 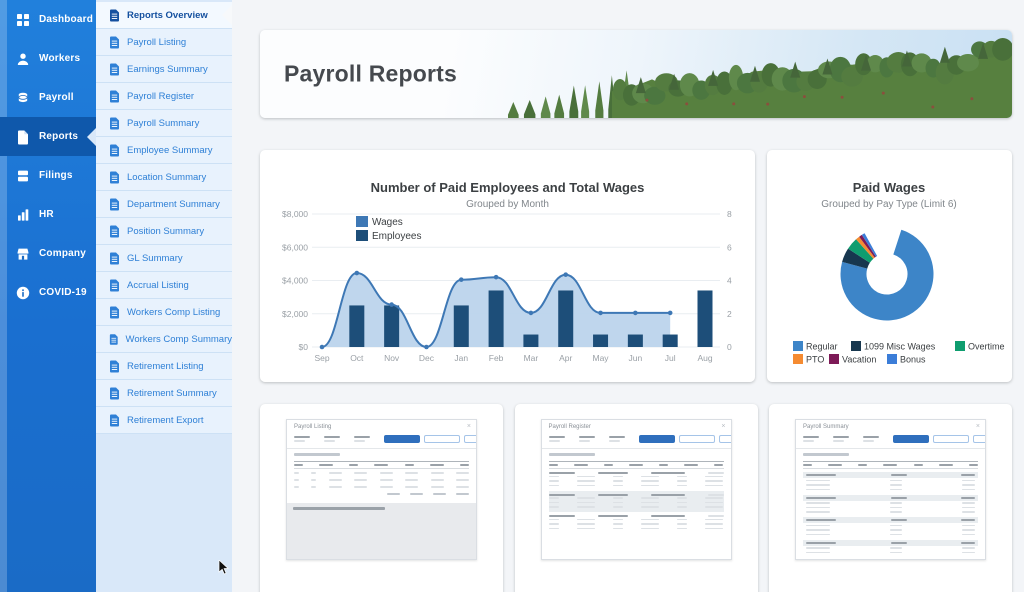 I want to click on svg-text: 2, so click(x=729, y=314).